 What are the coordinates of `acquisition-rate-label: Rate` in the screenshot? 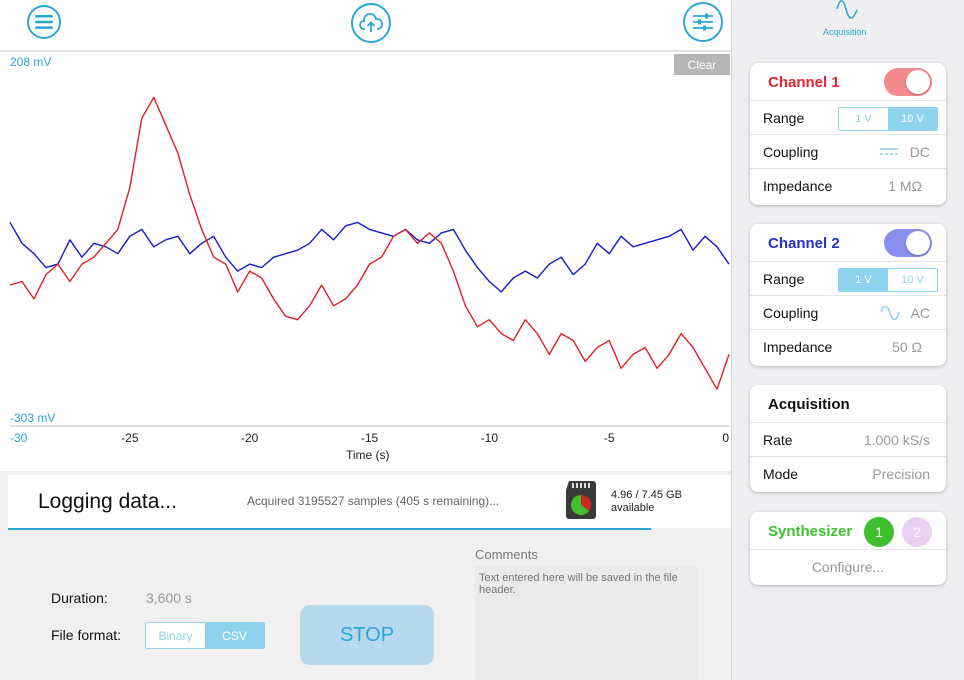 It's located at (778, 439).